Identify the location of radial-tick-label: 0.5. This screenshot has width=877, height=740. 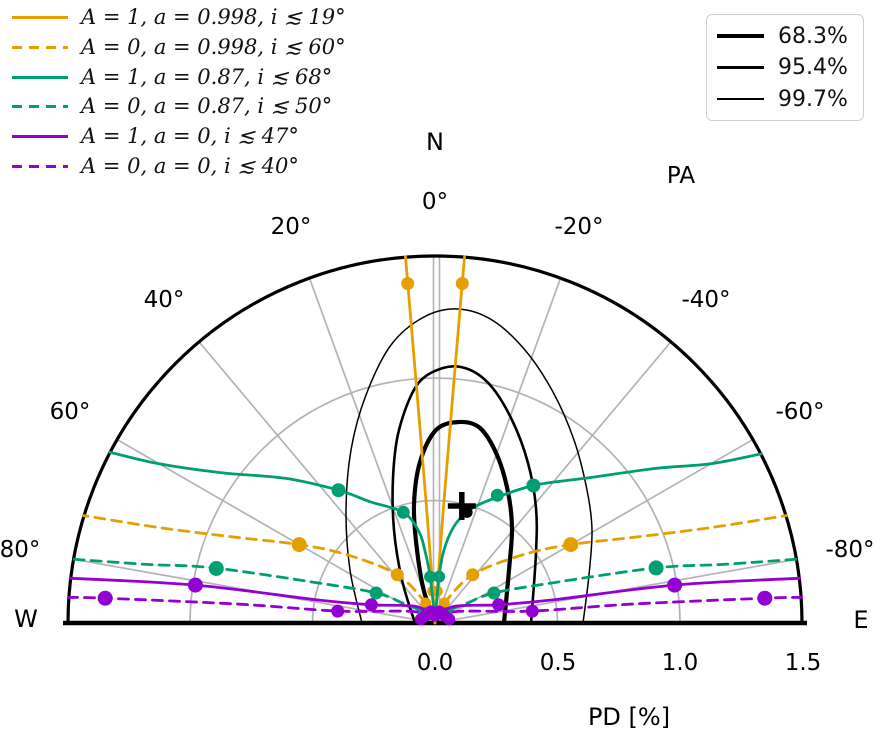
(558, 663).